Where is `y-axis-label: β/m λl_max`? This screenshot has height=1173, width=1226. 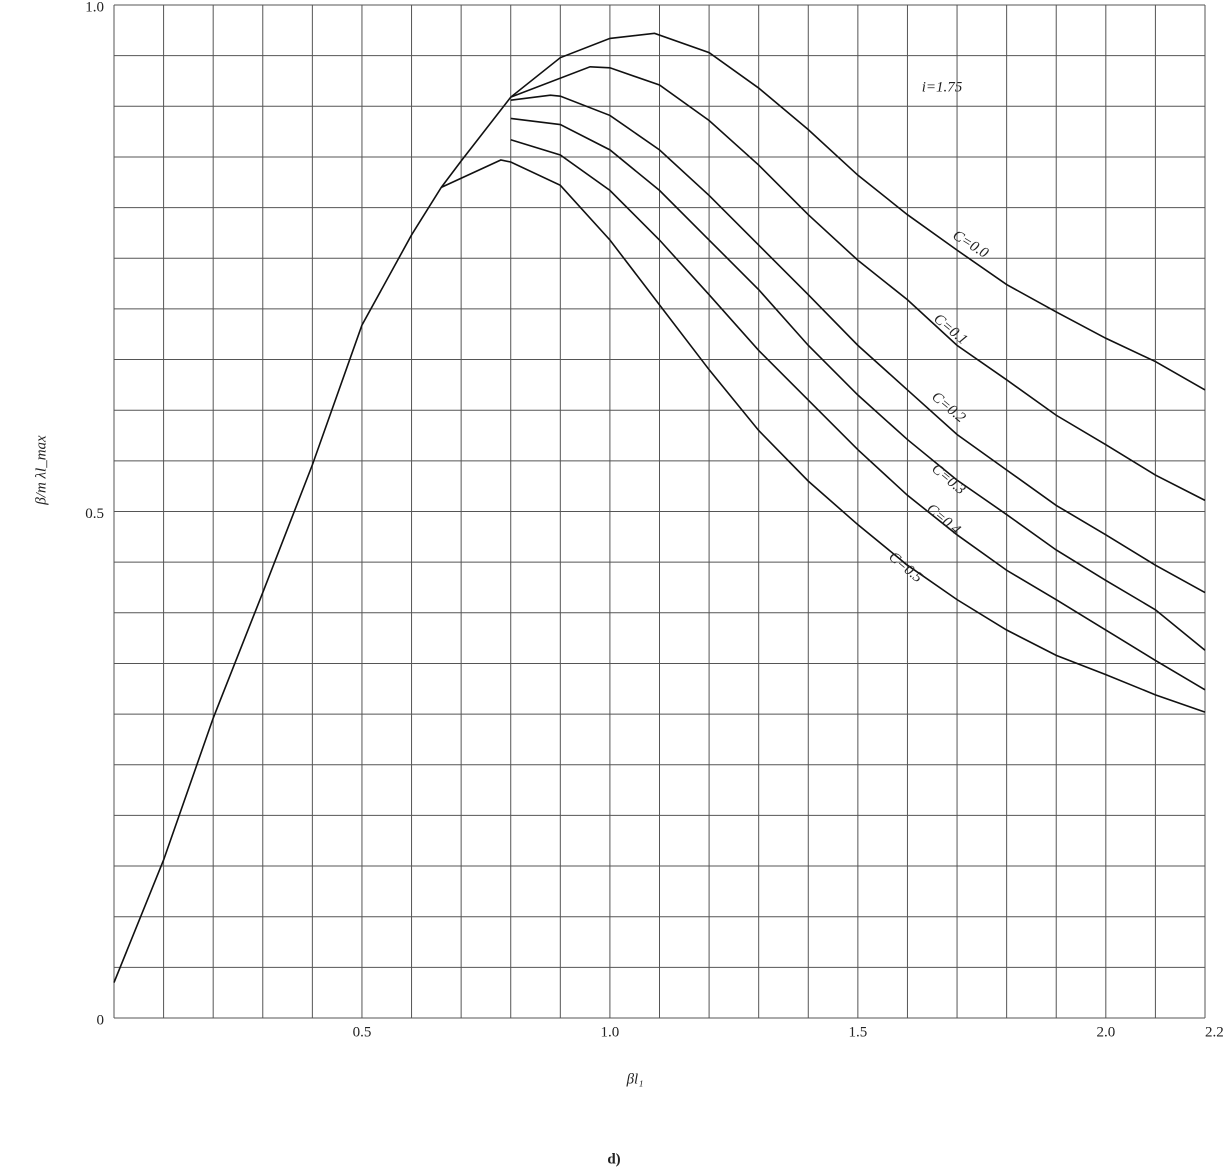 y-axis-label: β/m λl_max is located at coordinates (41, 470).